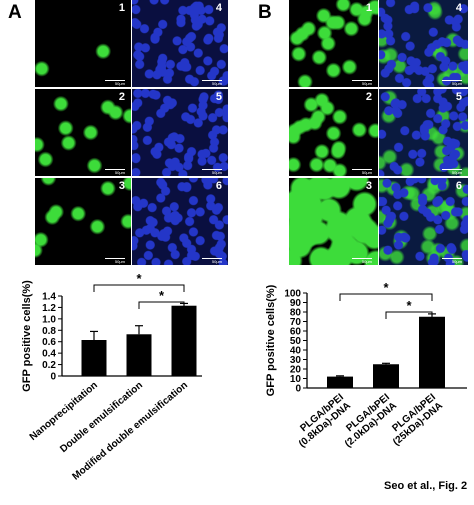  I want to click on y-tick-label: 70, so click(296, 322).